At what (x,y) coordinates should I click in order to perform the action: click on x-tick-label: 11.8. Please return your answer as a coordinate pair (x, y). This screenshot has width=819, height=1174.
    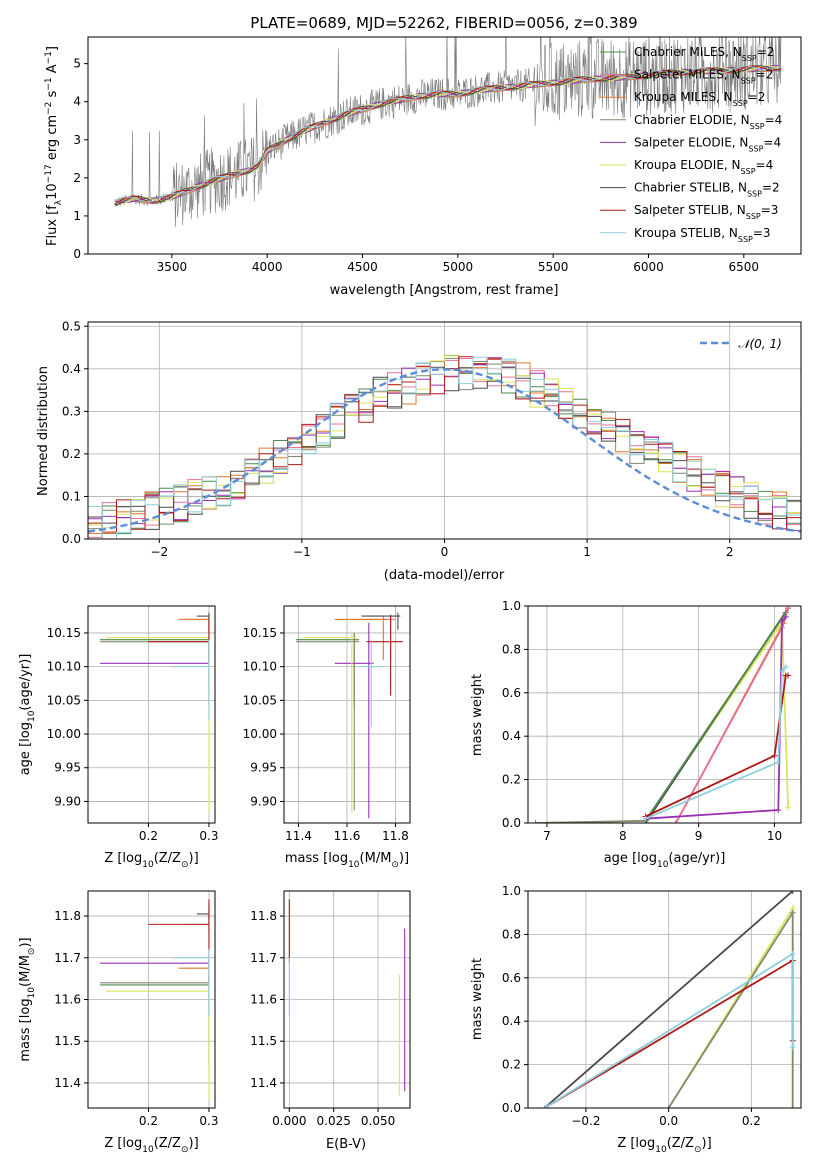
    Looking at the image, I should click on (395, 836).